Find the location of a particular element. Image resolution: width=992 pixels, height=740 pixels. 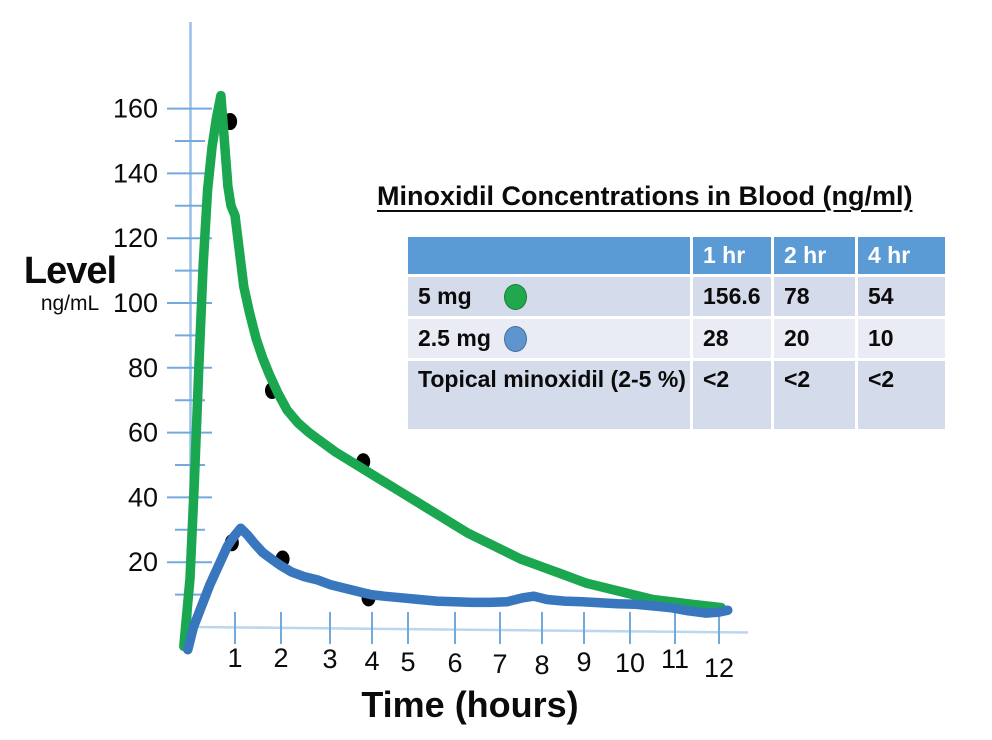

table-header-4hr: 4 hr is located at coordinates (901, 255).